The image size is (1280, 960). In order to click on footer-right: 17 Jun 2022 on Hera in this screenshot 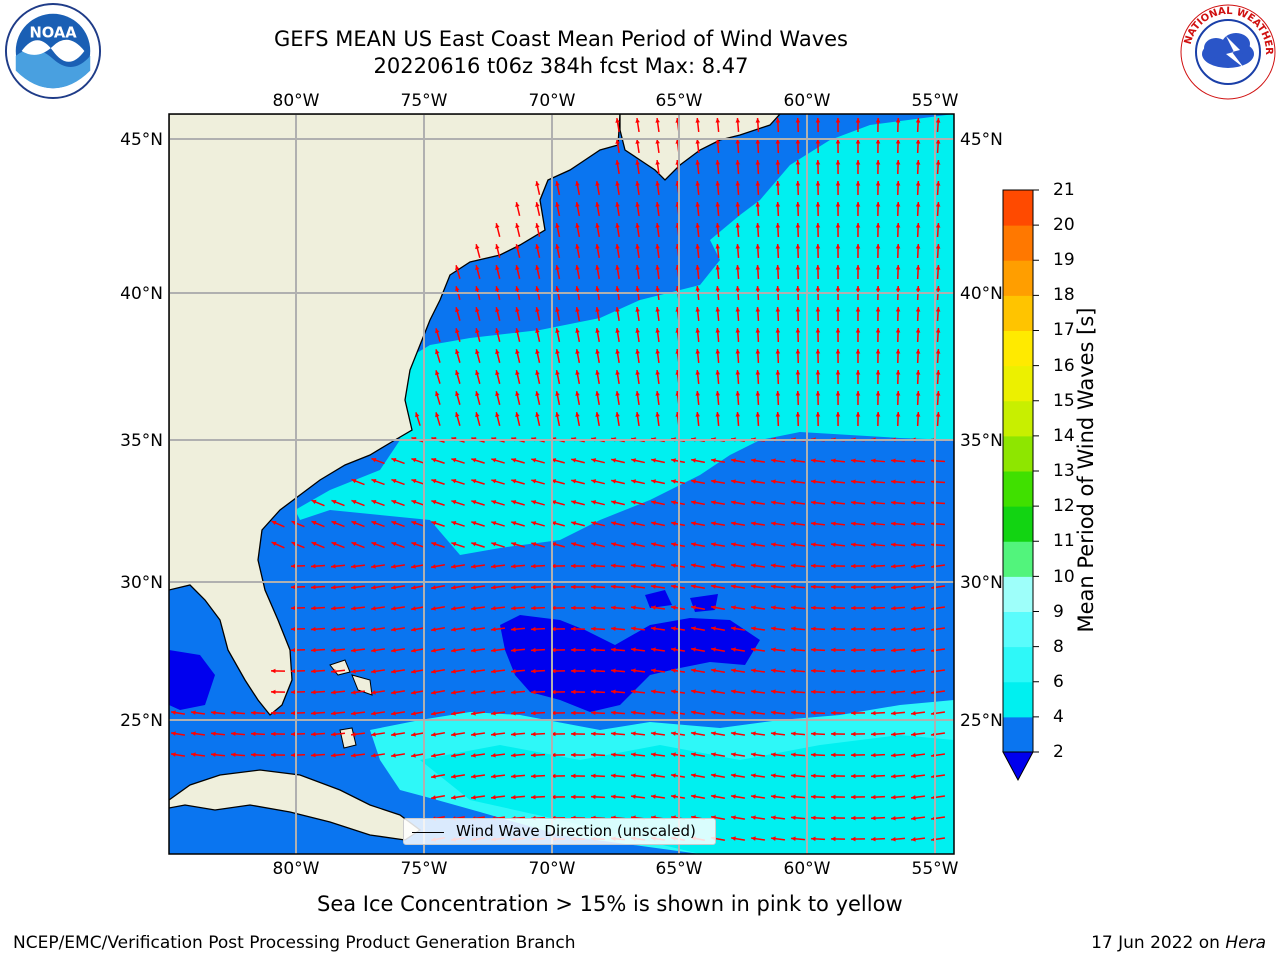, I will do `click(1178, 943)`.